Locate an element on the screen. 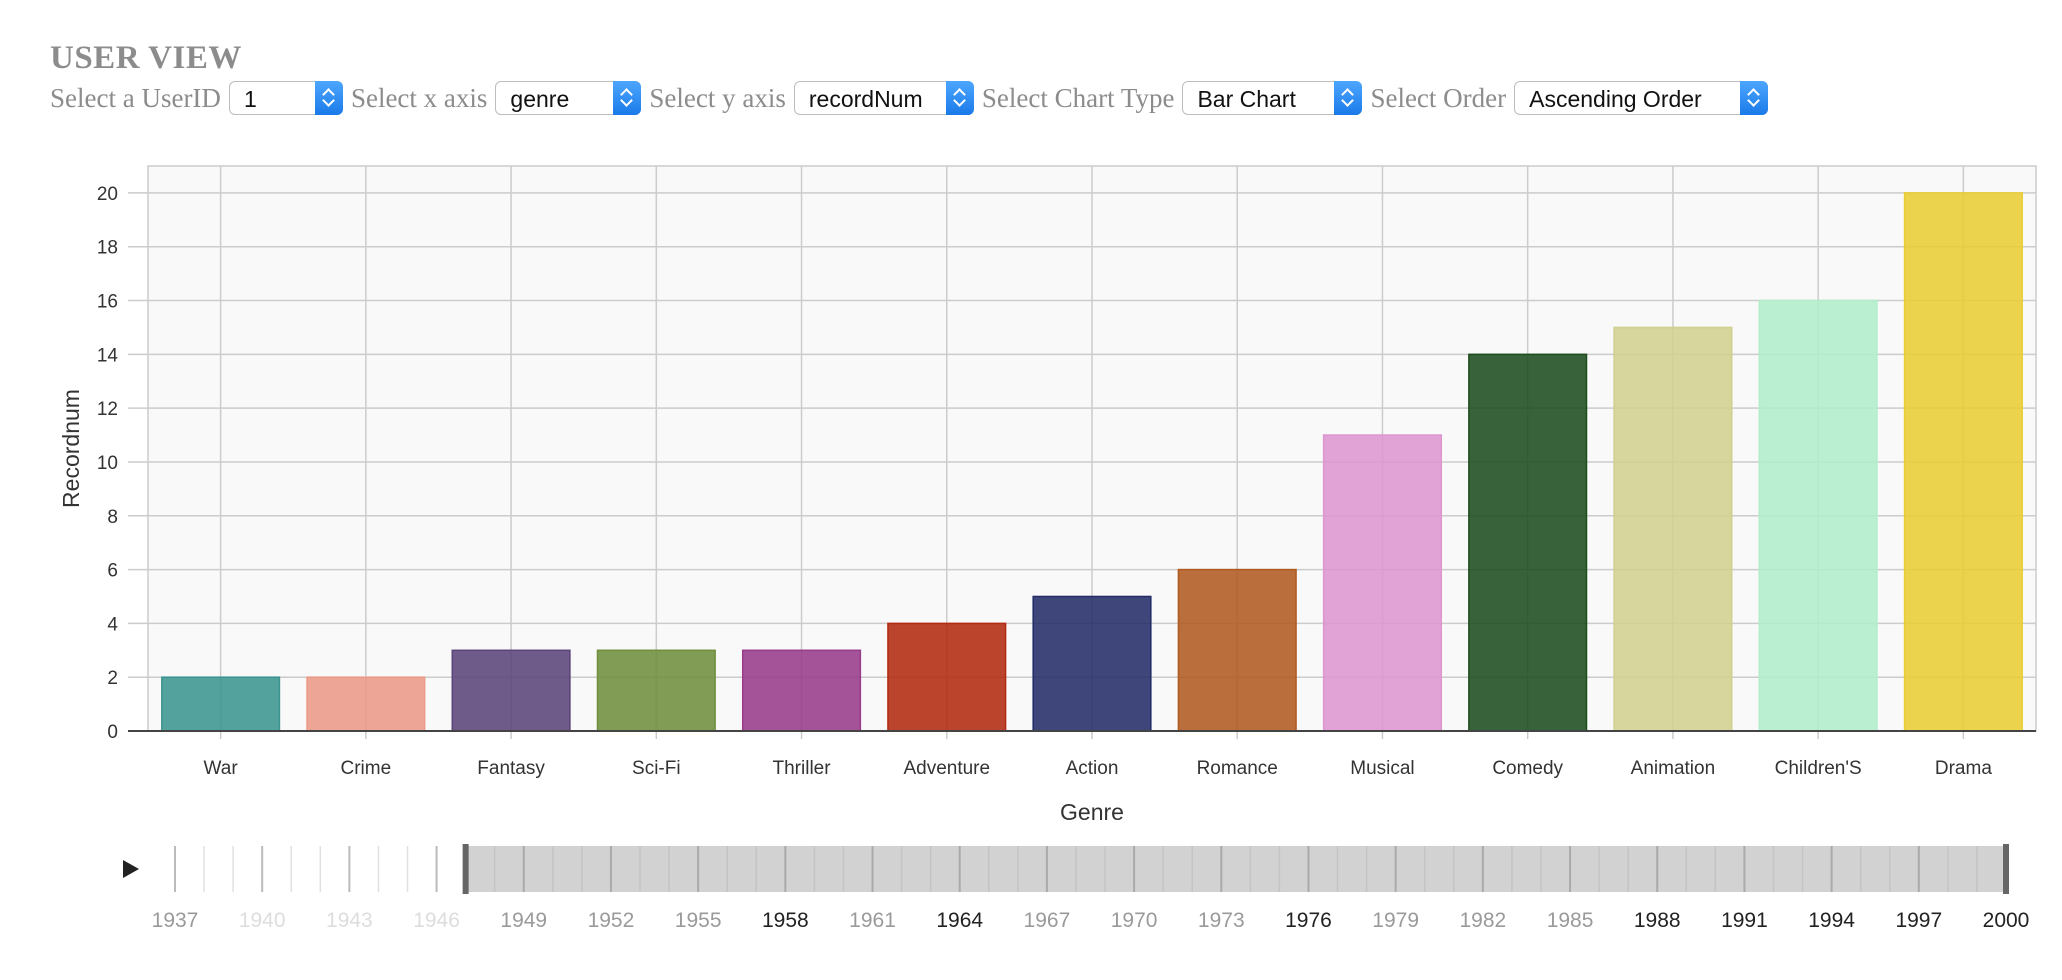 The image size is (2062, 980). y-axis-select: recordNum is located at coordinates (883, 98).